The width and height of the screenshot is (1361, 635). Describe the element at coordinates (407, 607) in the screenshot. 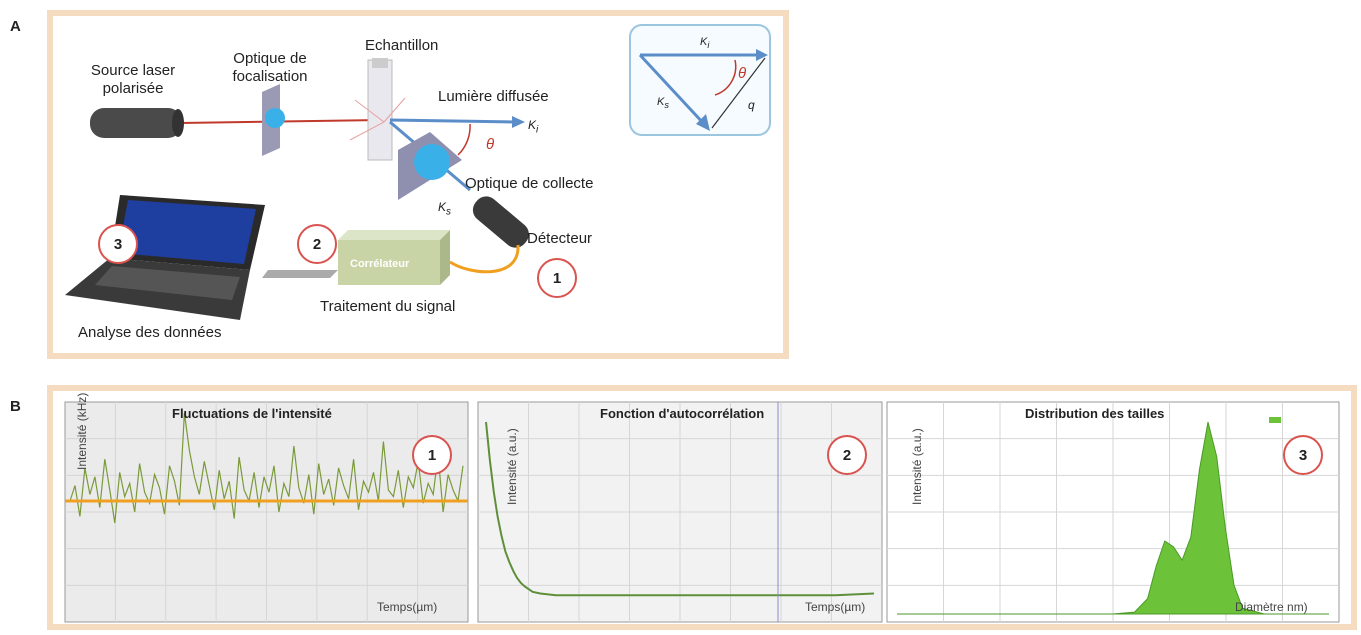

I see `chart1-xlabel: Temps(µm)` at that location.